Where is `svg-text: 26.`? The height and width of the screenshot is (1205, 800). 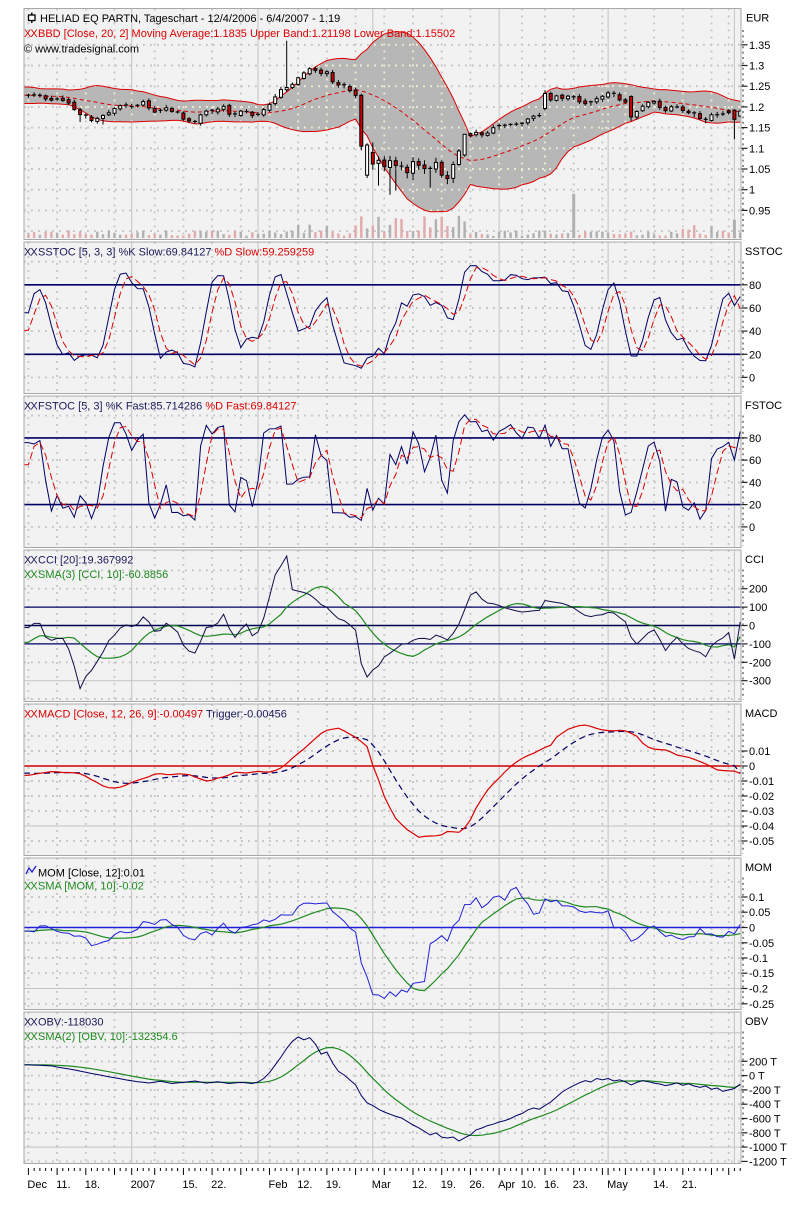
svg-text: 26. is located at coordinates (476, 1185).